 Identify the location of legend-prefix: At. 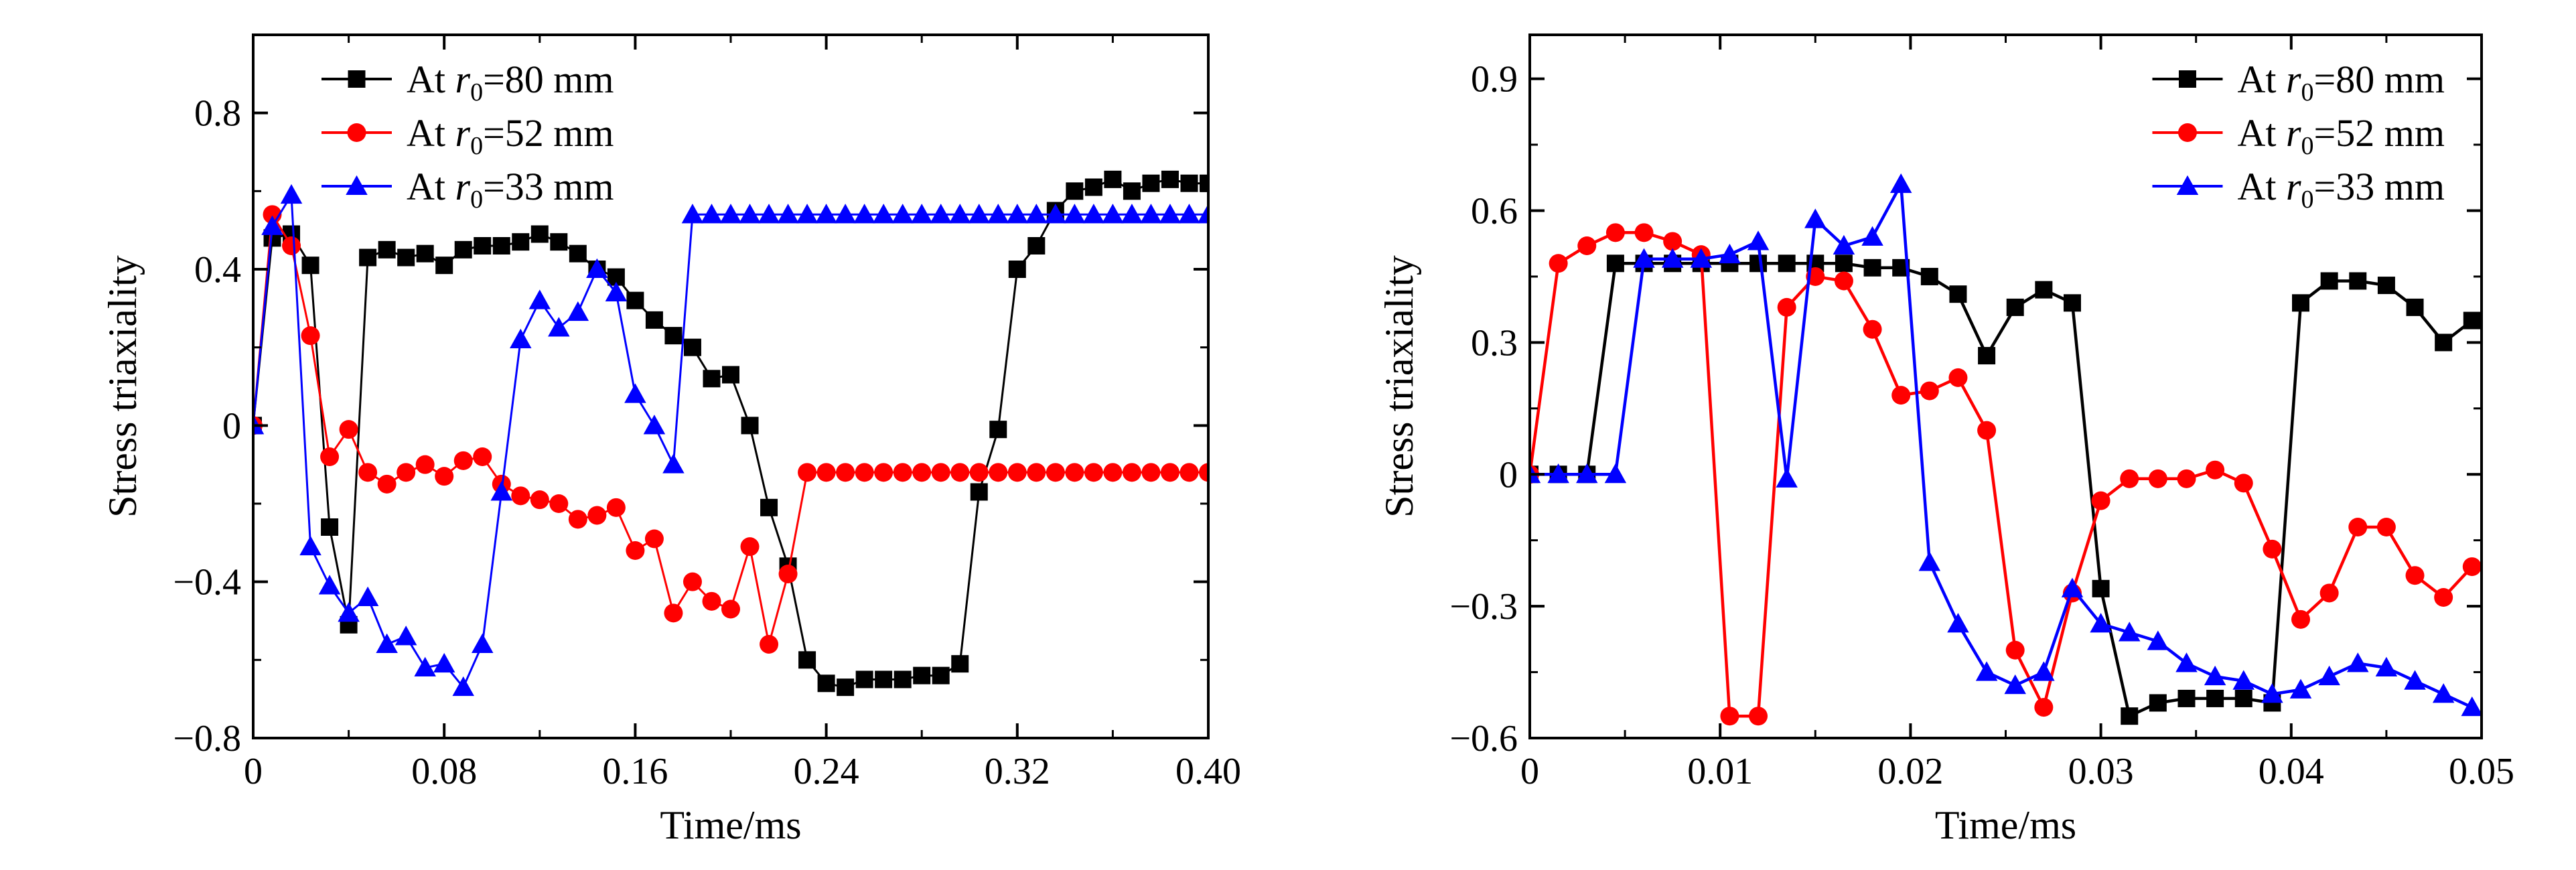
(431, 79).